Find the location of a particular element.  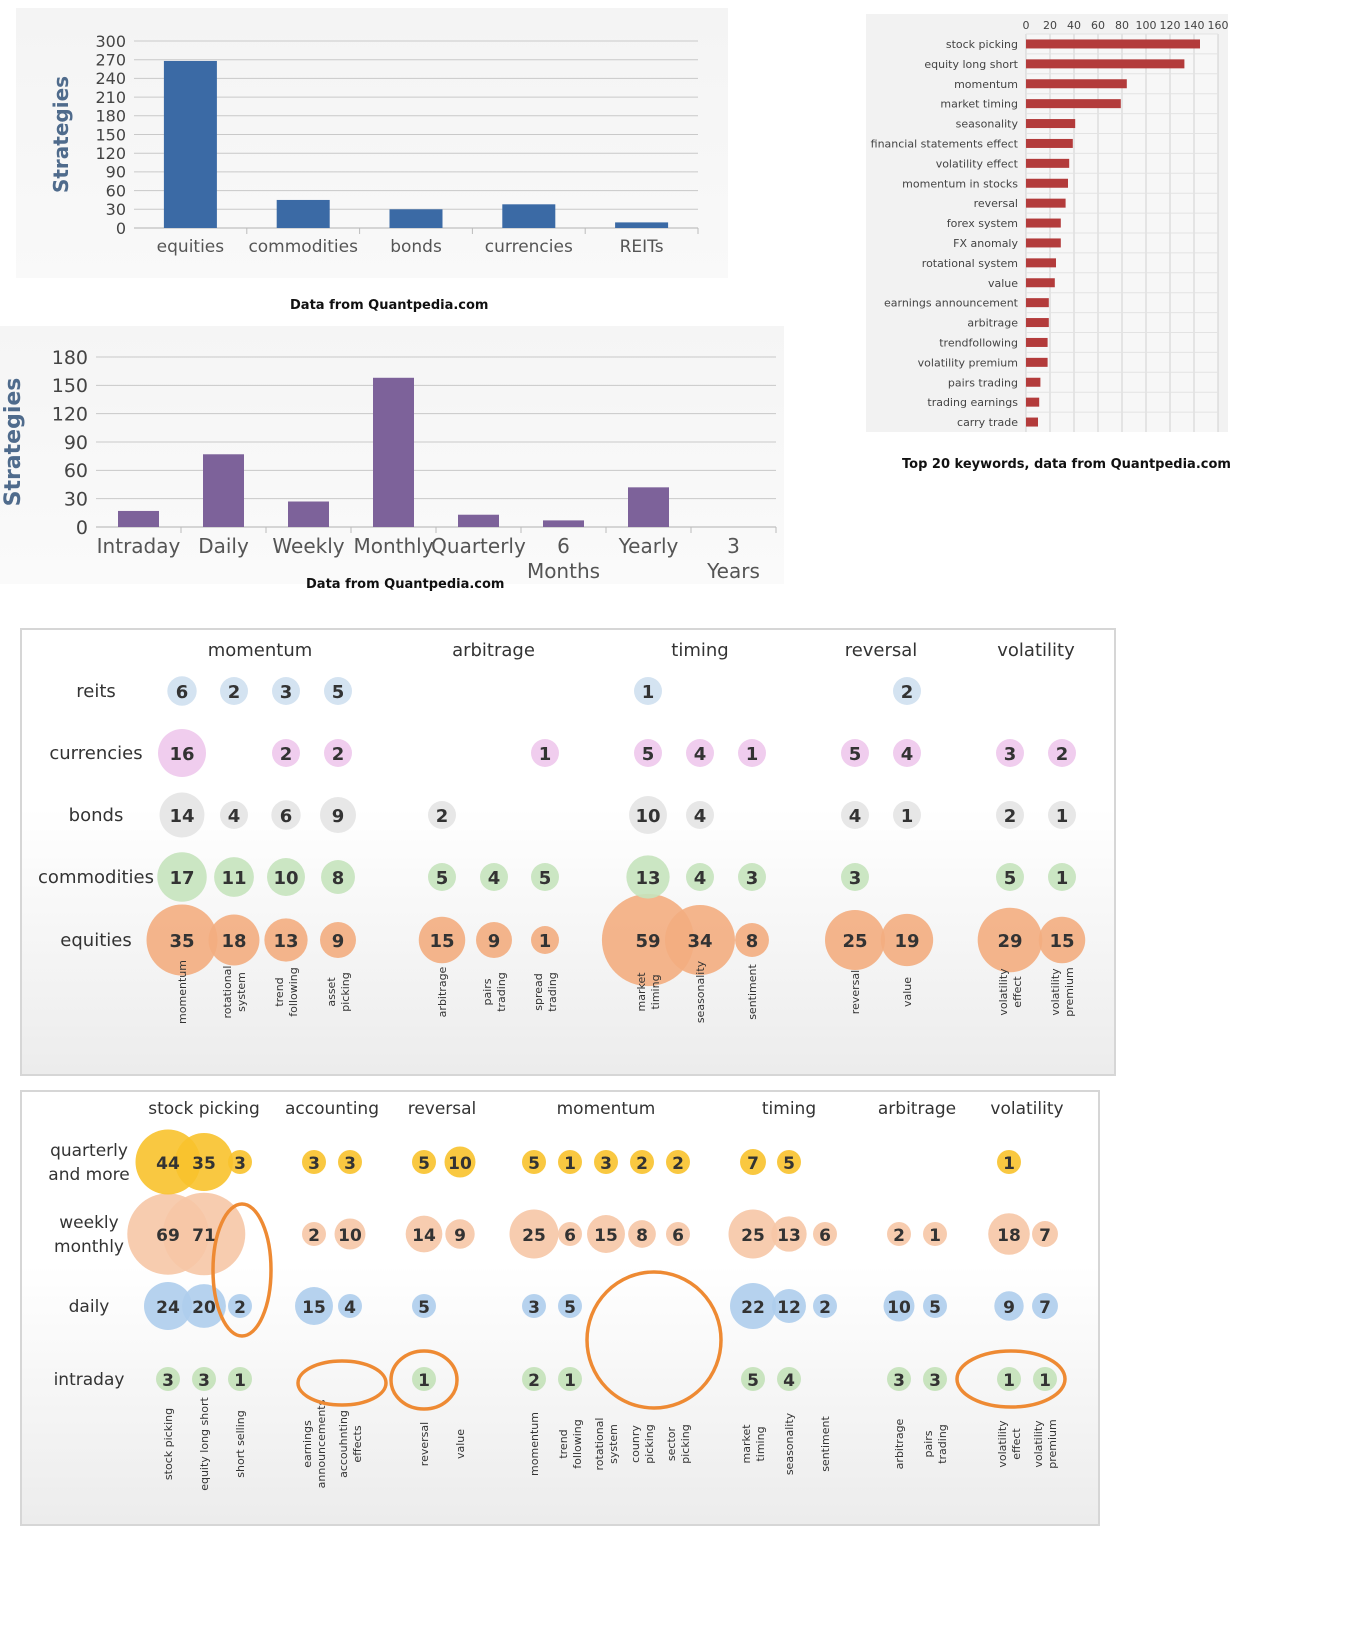

bubble-value-label: 59 is located at coordinates (647, 941).